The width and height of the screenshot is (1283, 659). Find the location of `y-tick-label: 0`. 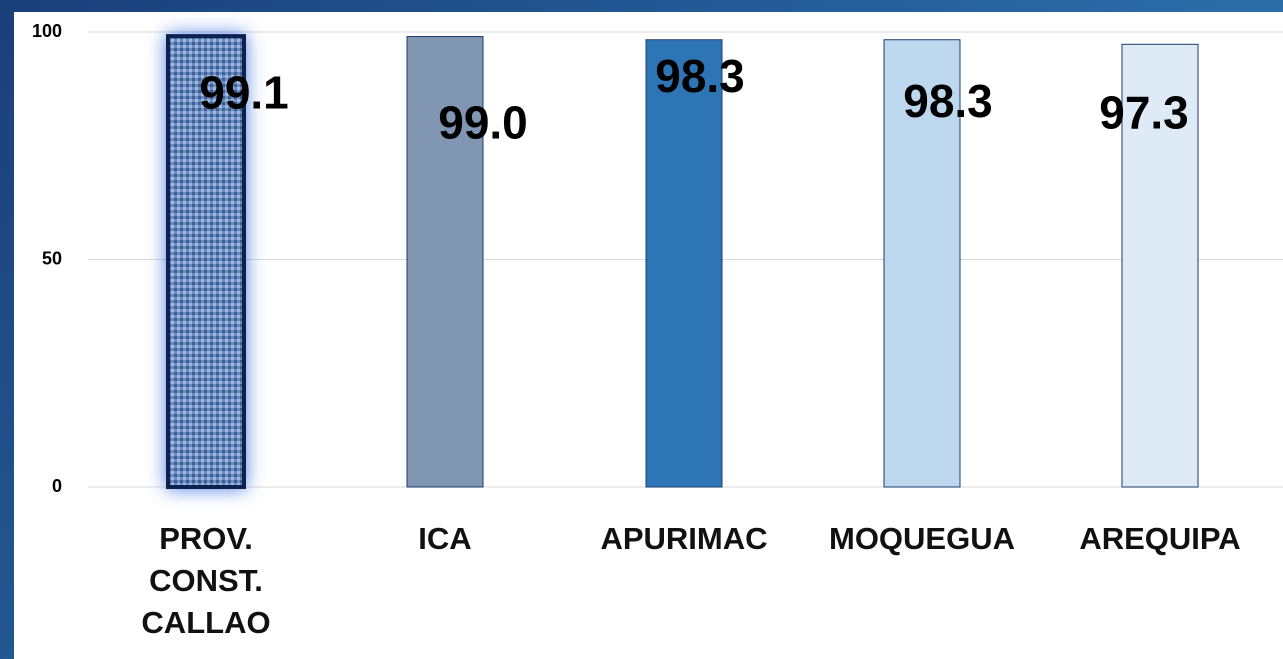

y-tick-label: 0 is located at coordinates (57, 486).